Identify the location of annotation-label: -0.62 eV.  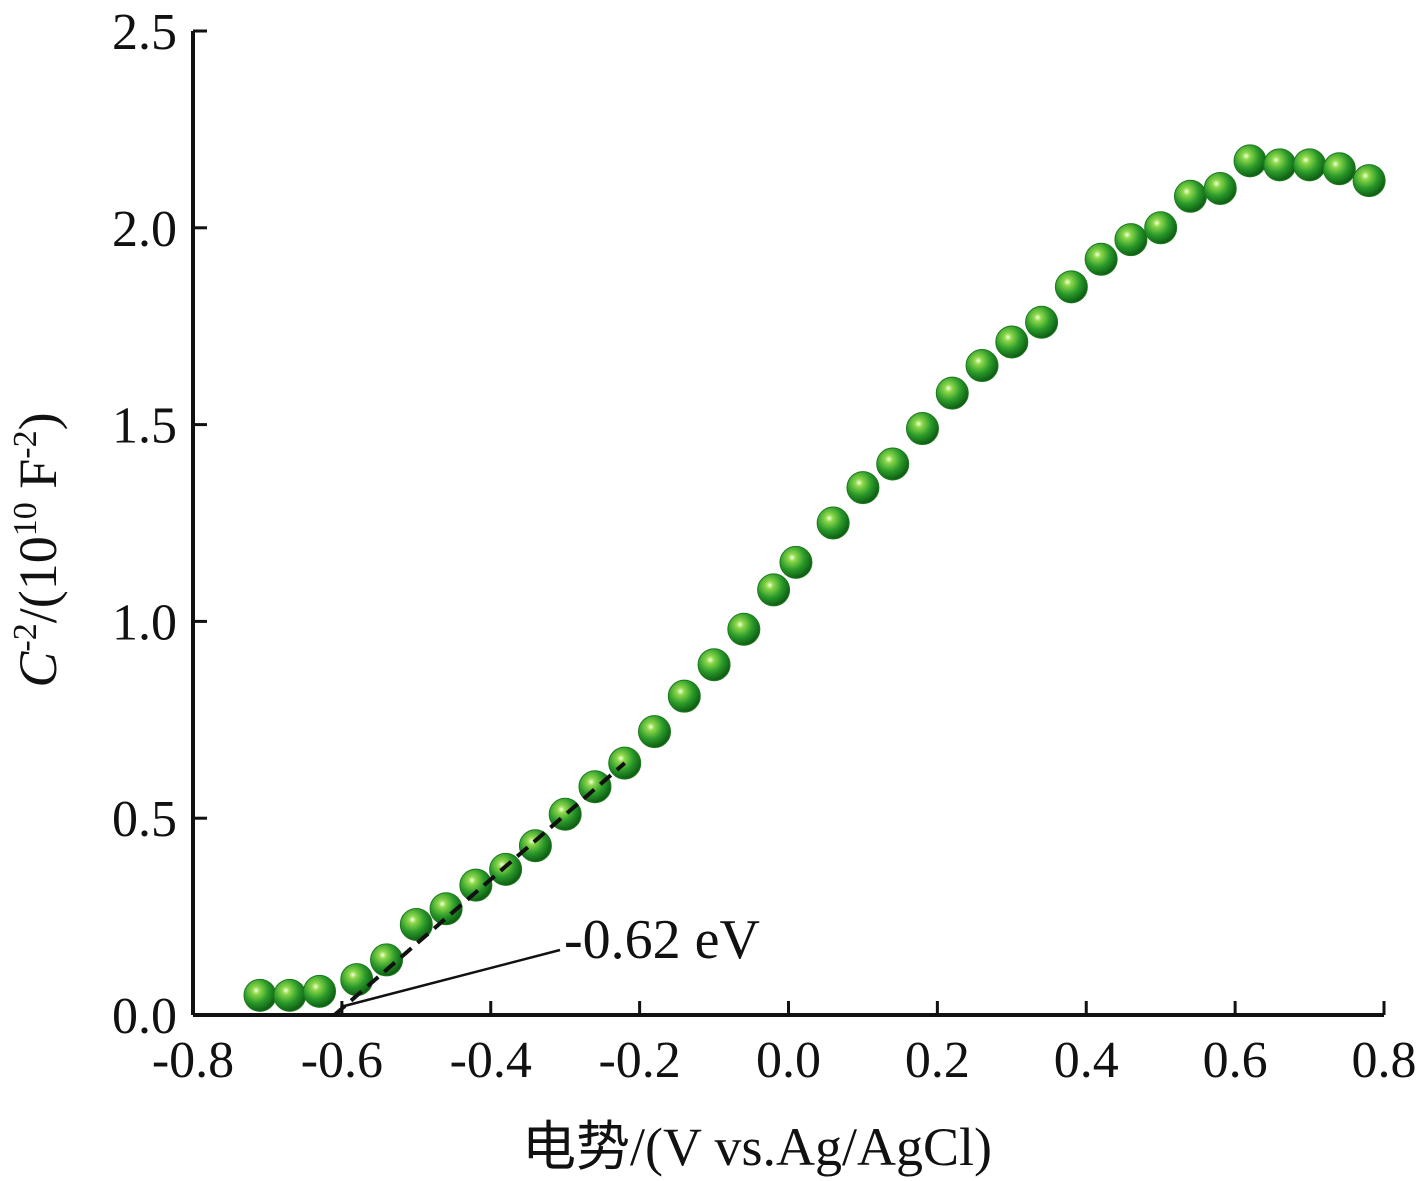
(662, 940).